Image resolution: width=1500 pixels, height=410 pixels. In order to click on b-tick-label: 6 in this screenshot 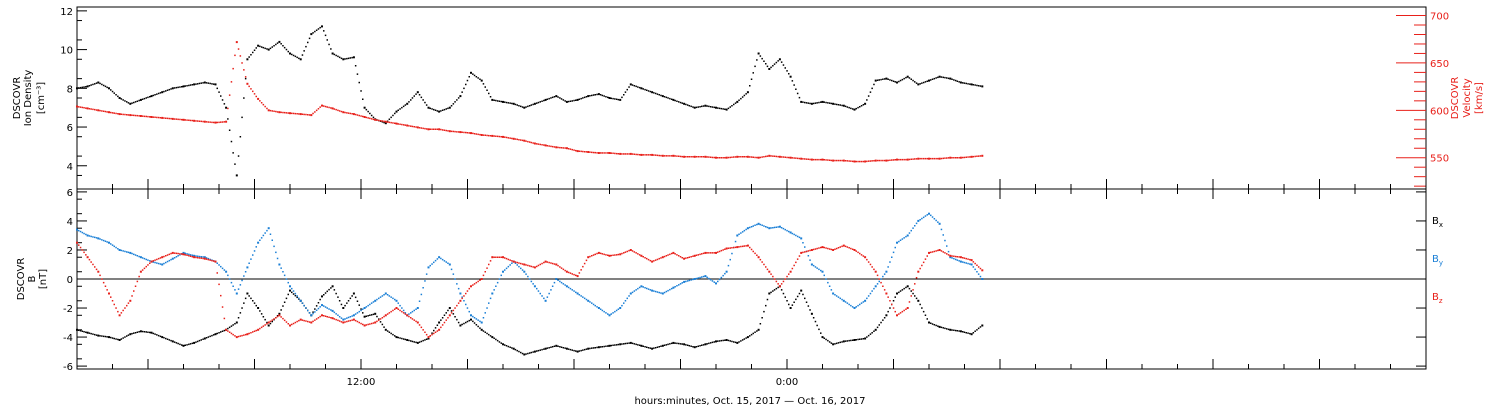, I will do `click(70, 193)`.